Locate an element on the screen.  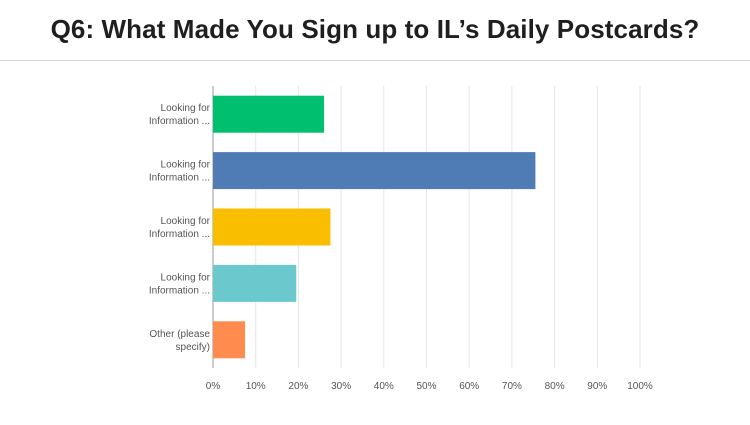
x-tick-label: 0% is located at coordinates (213, 386).